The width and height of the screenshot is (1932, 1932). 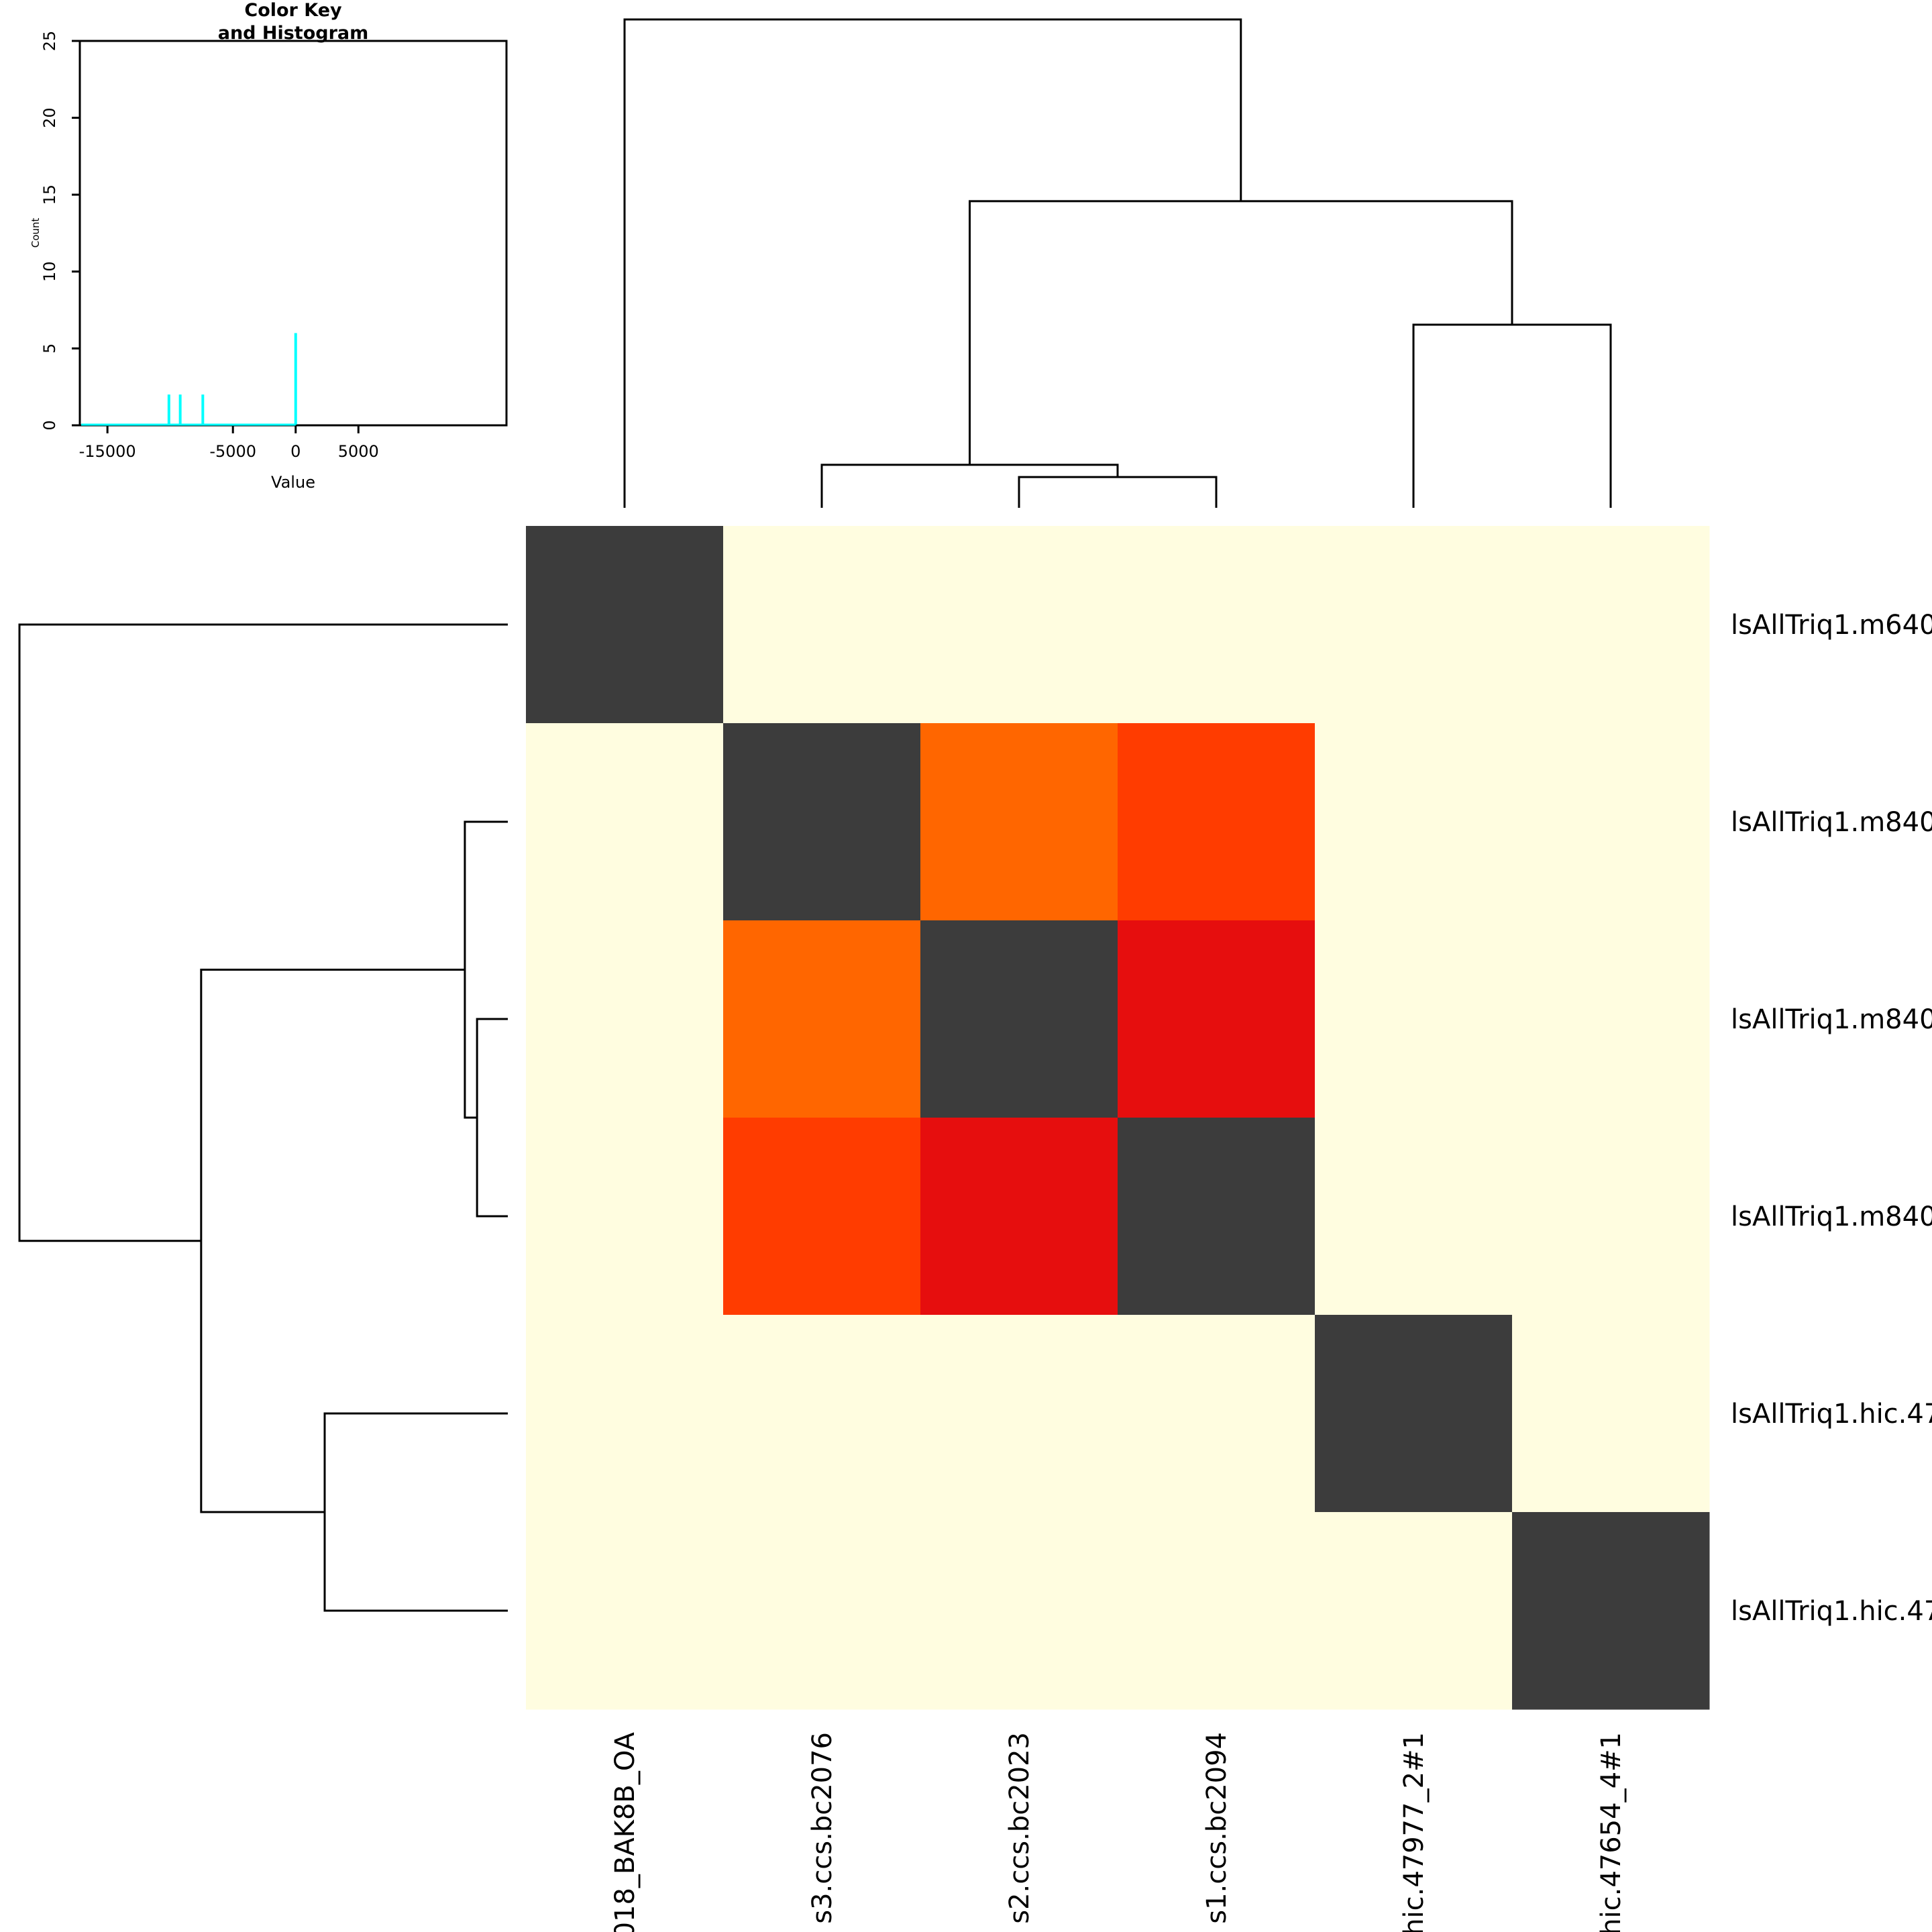 I want to click on key-title-line-1: Color Key, so click(x=293, y=10).